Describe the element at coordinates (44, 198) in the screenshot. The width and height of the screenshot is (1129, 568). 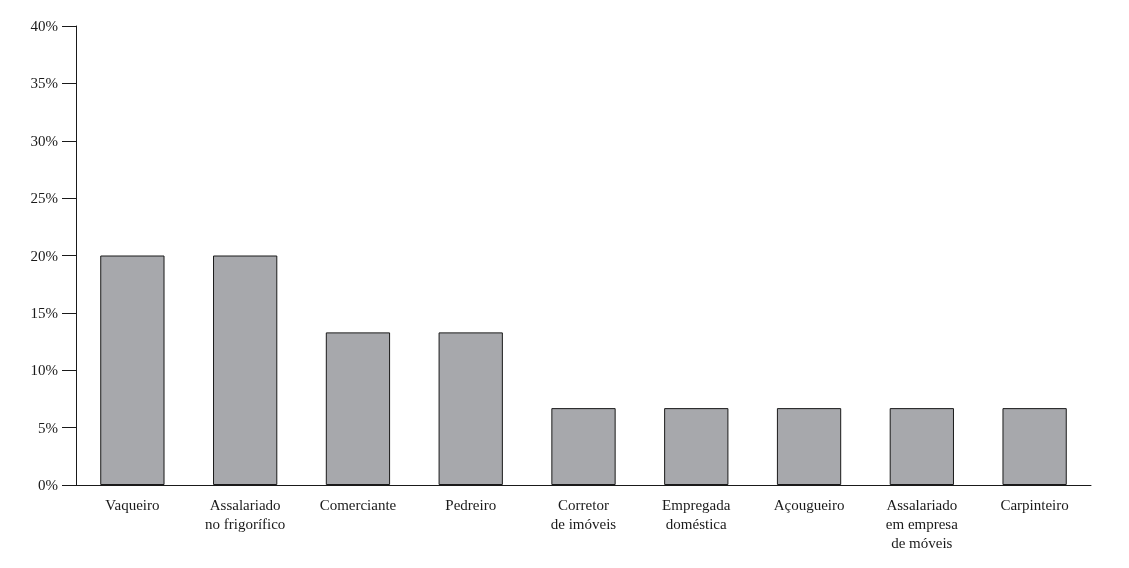
I see `y-tick-label: 25%` at that location.